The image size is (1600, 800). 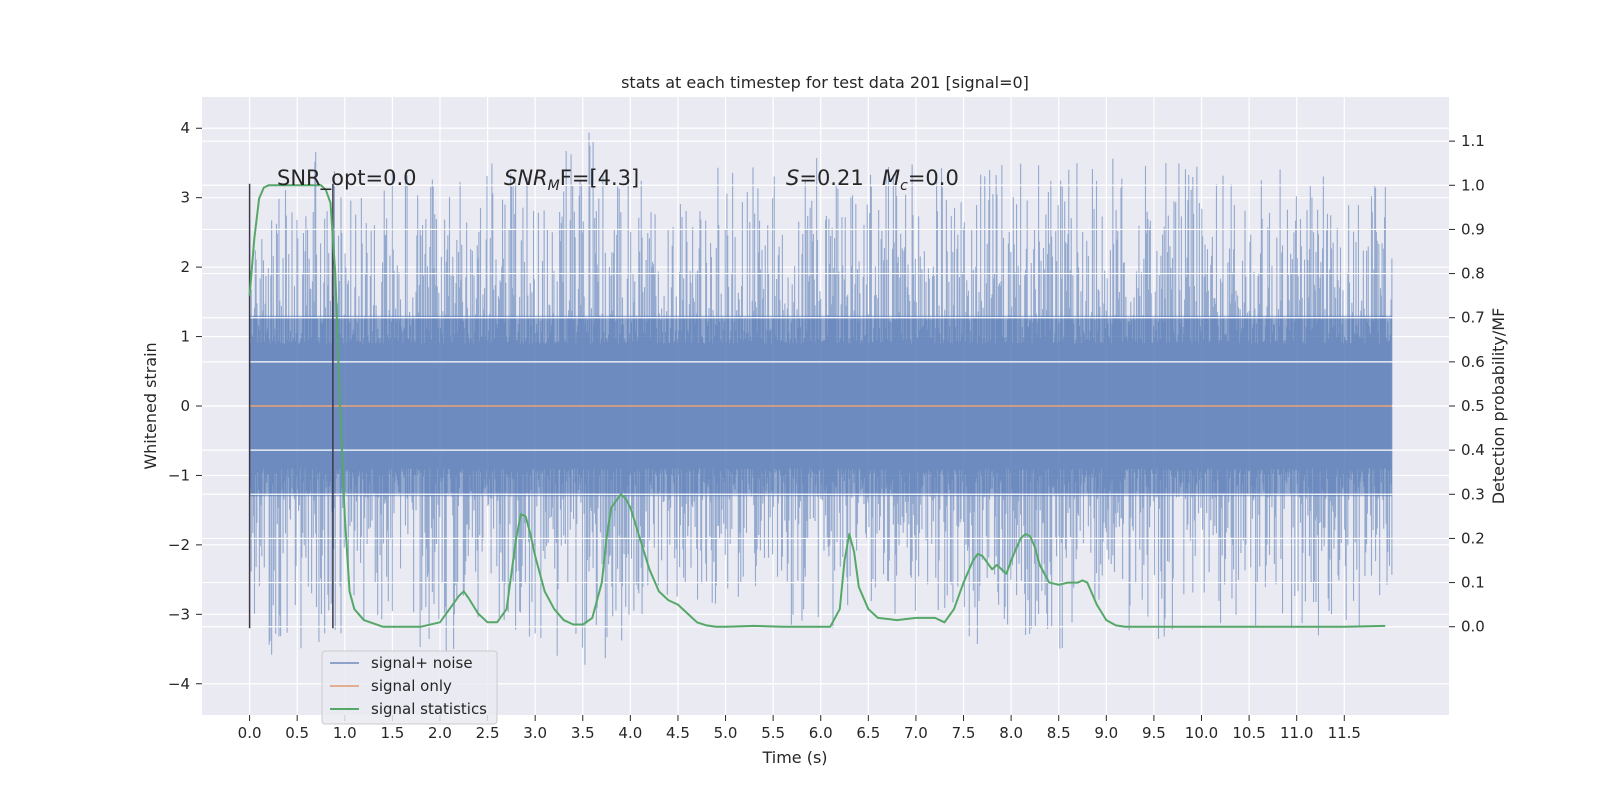 I want to click on x-tick-label: 9.0, so click(x=1106, y=733).